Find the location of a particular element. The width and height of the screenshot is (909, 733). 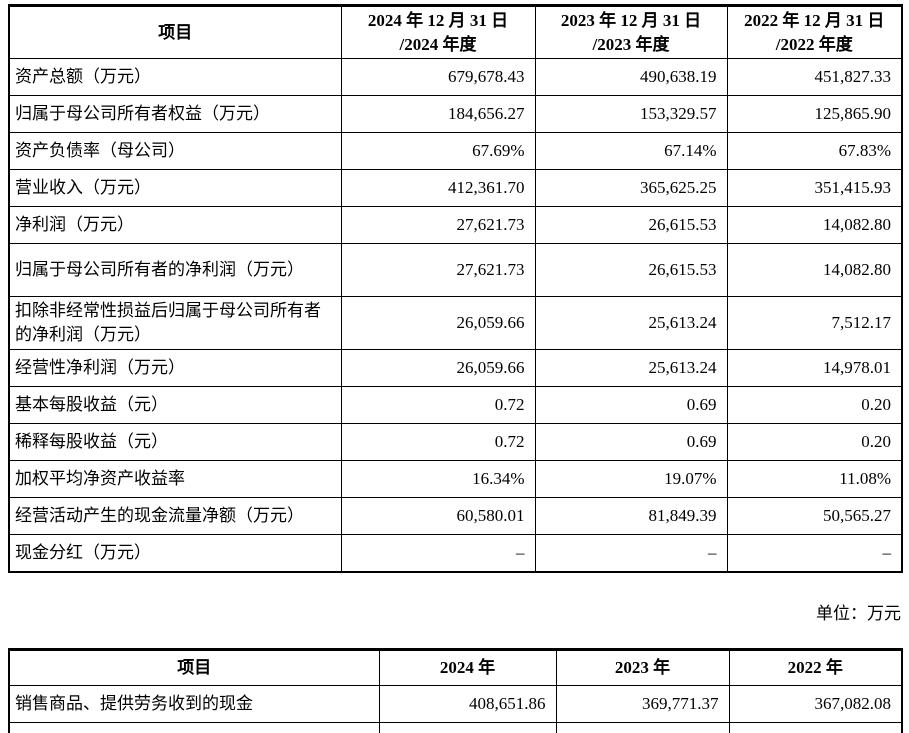

row-label: 净利润（万元） is located at coordinates (175, 225).